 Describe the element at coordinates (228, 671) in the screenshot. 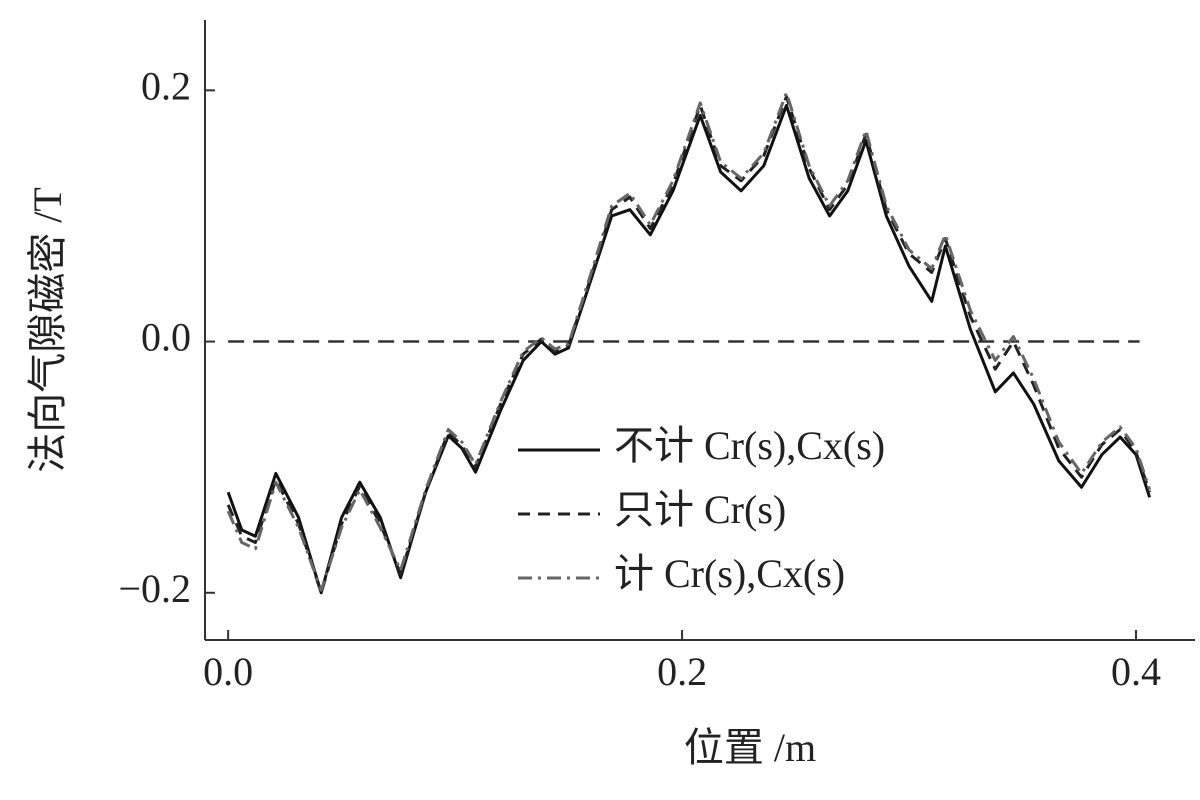

I see `x-tick-label: 0.0` at that location.